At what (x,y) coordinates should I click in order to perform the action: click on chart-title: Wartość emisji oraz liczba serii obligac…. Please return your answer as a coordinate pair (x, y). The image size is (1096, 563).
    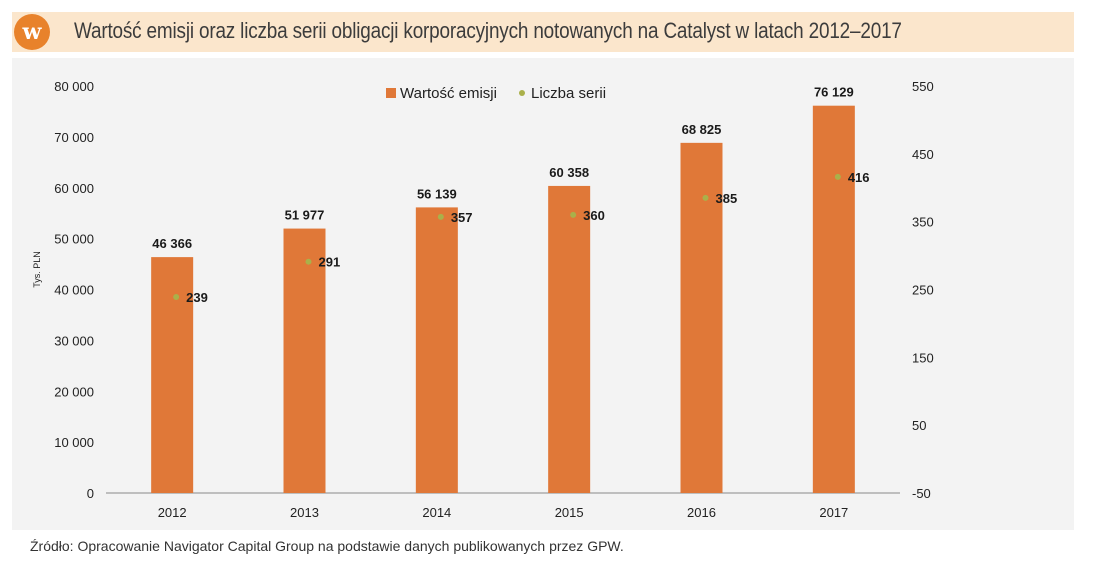
    Looking at the image, I should click on (488, 30).